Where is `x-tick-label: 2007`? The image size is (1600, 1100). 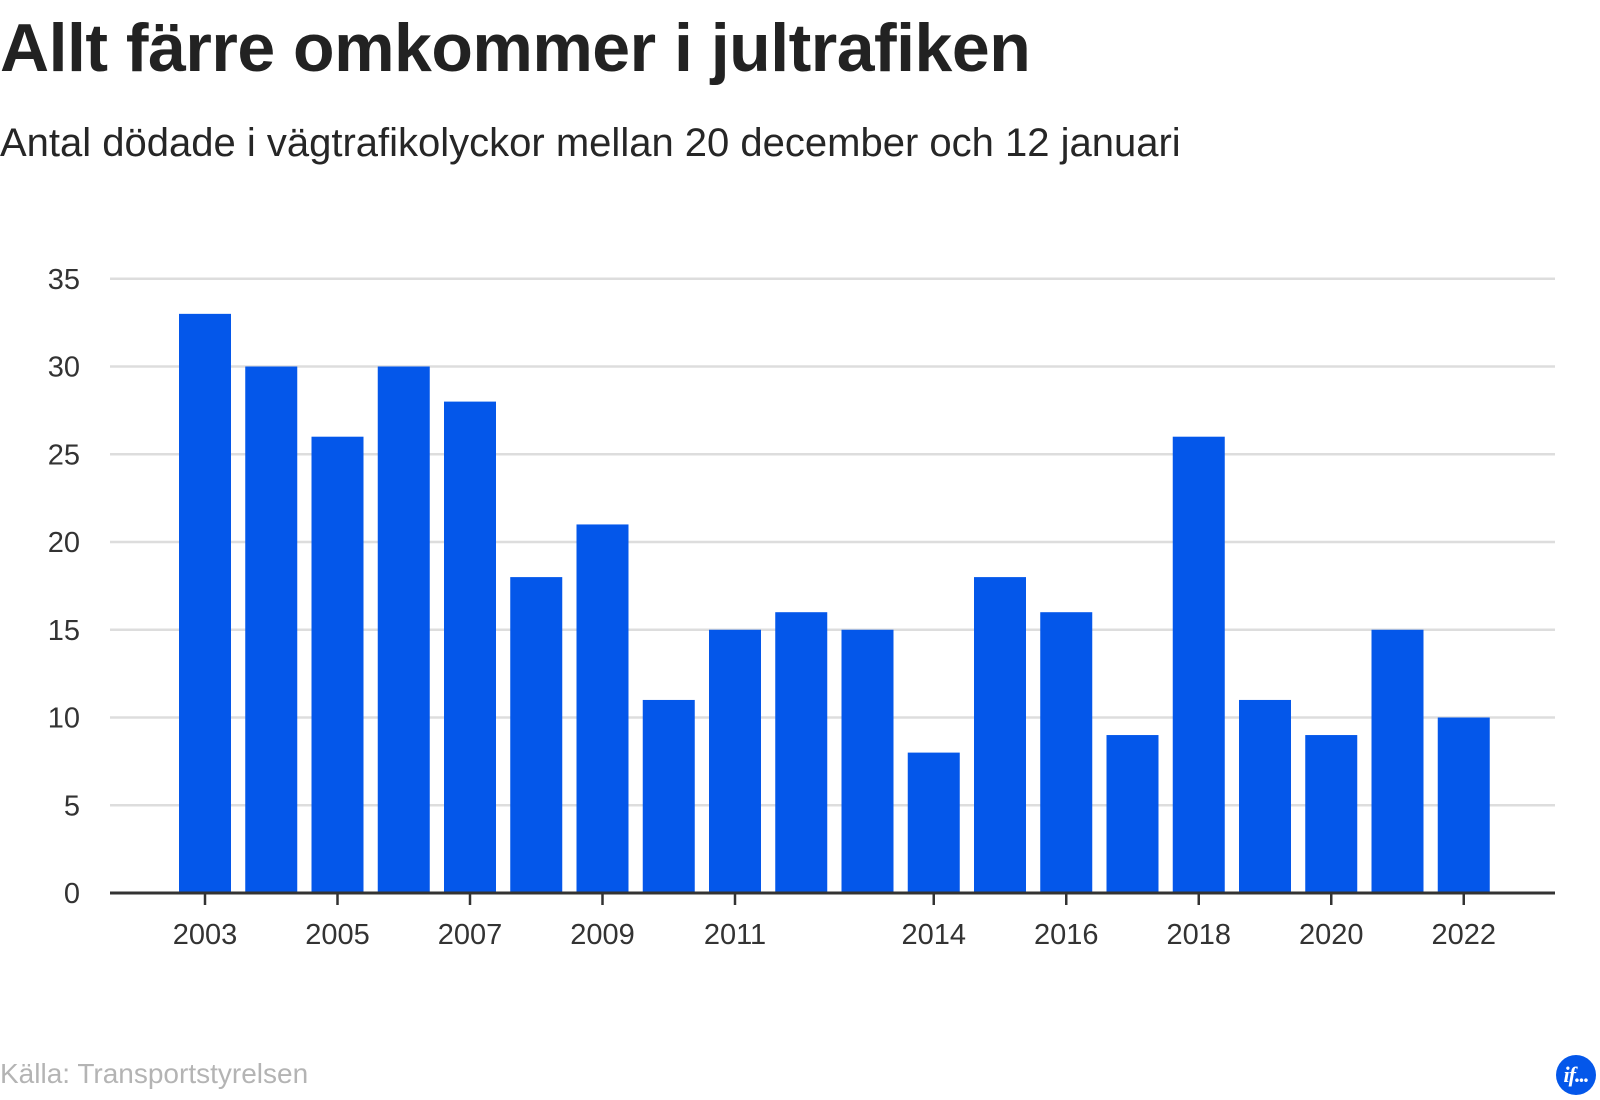
x-tick-label: 2007 is located at coordinates (470, 935).